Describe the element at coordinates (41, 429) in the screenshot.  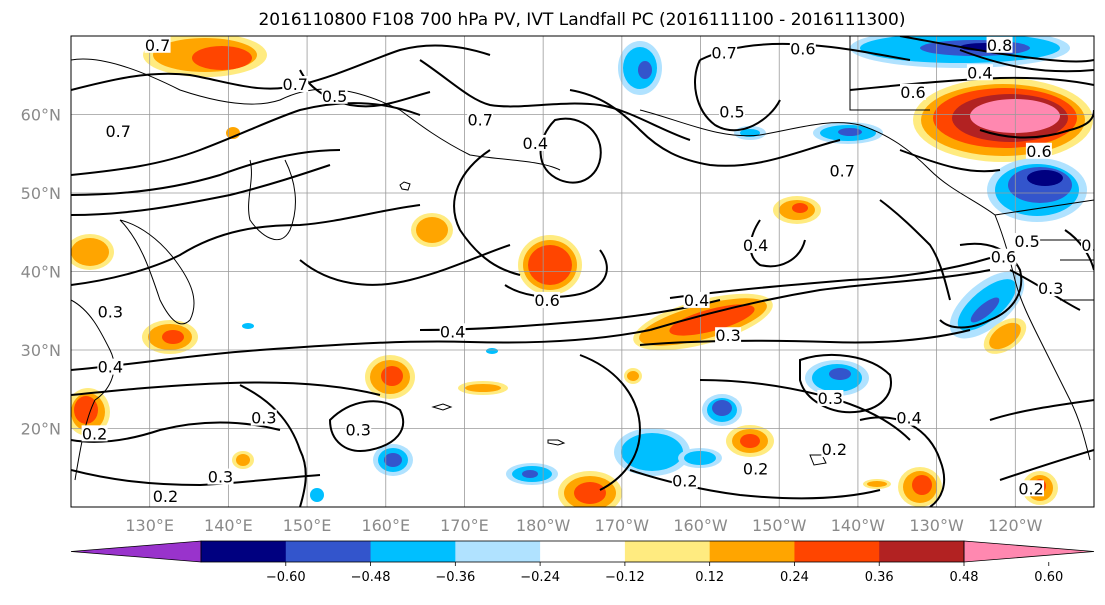
I see `lat-tick-label: 20°N` at that location.